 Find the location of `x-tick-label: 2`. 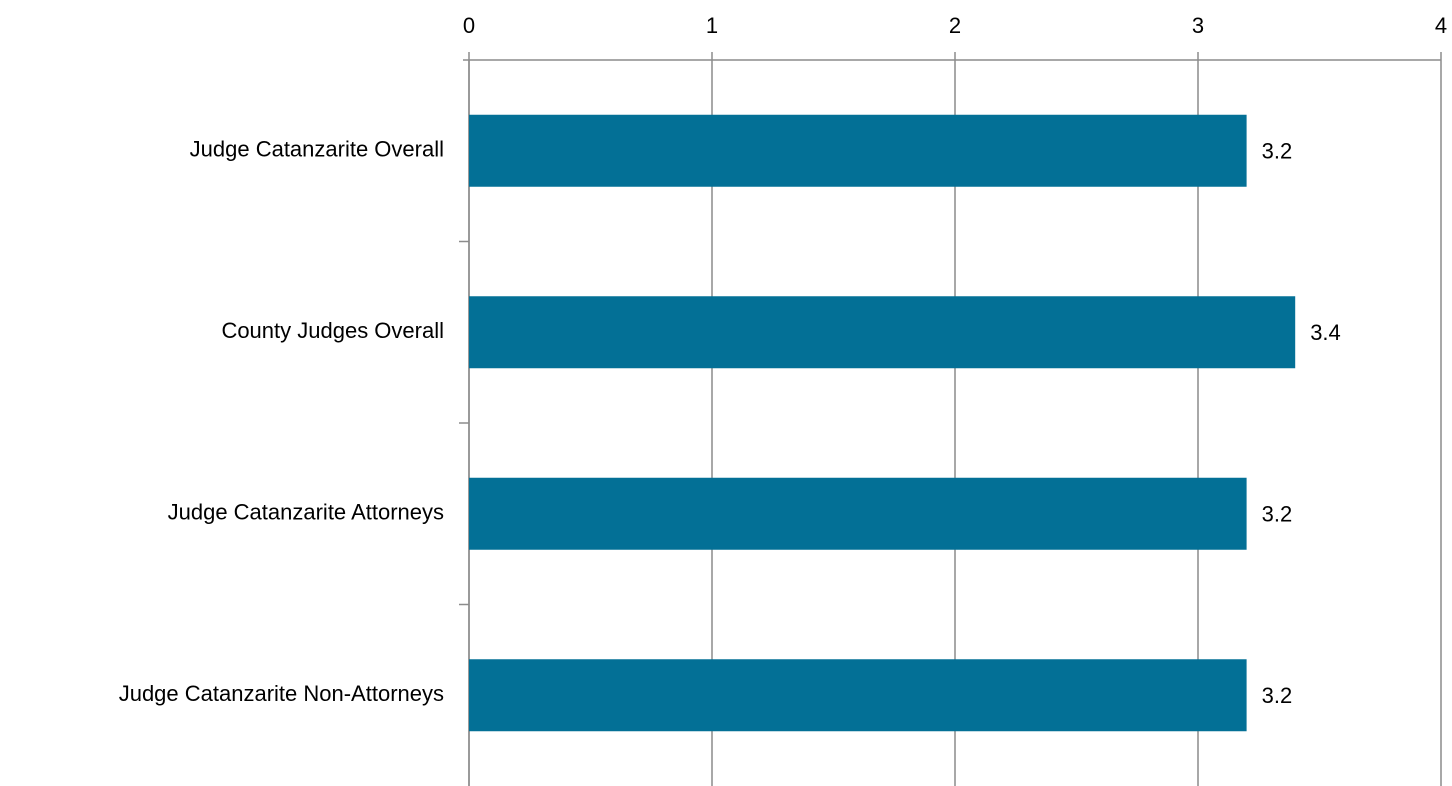

x-tick-label: 2 is located at coordinates (955, 25).